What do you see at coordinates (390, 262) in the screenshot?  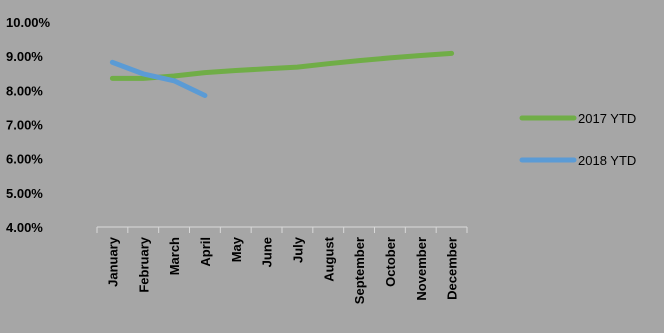 I see `x-tick-label: October` at bounding box center [390, 262].